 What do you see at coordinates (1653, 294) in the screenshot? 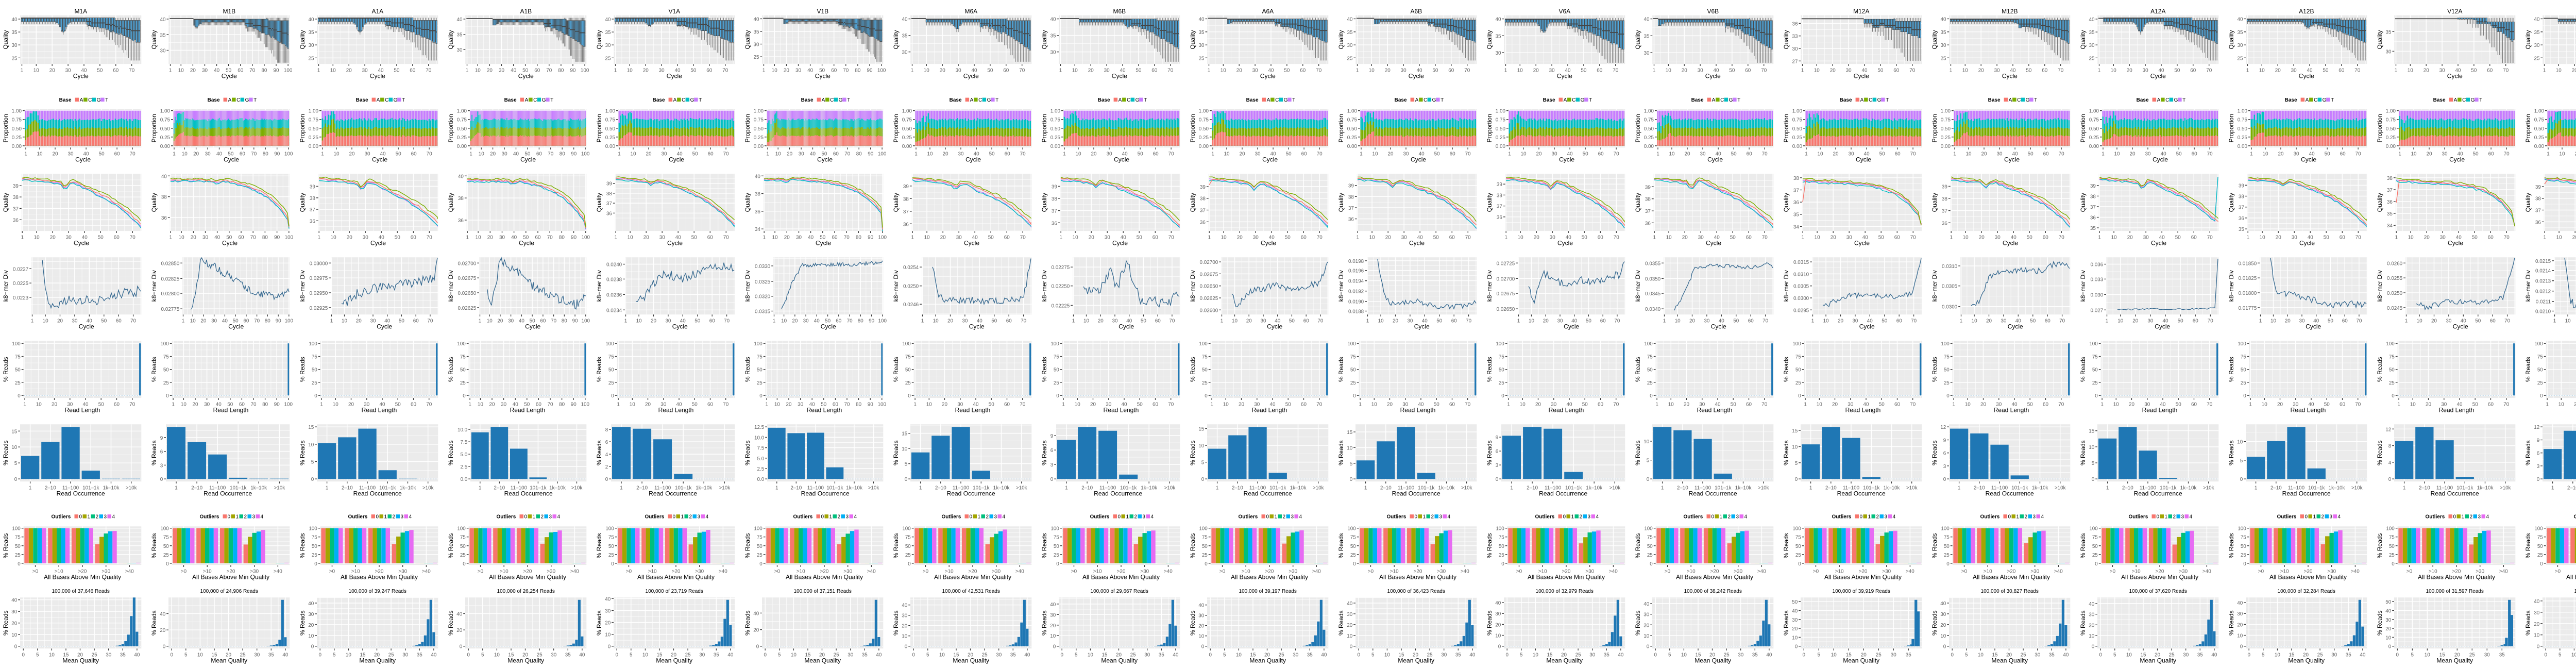
I see `svg-text: 0.0345` at bounding box center [1653, 294].